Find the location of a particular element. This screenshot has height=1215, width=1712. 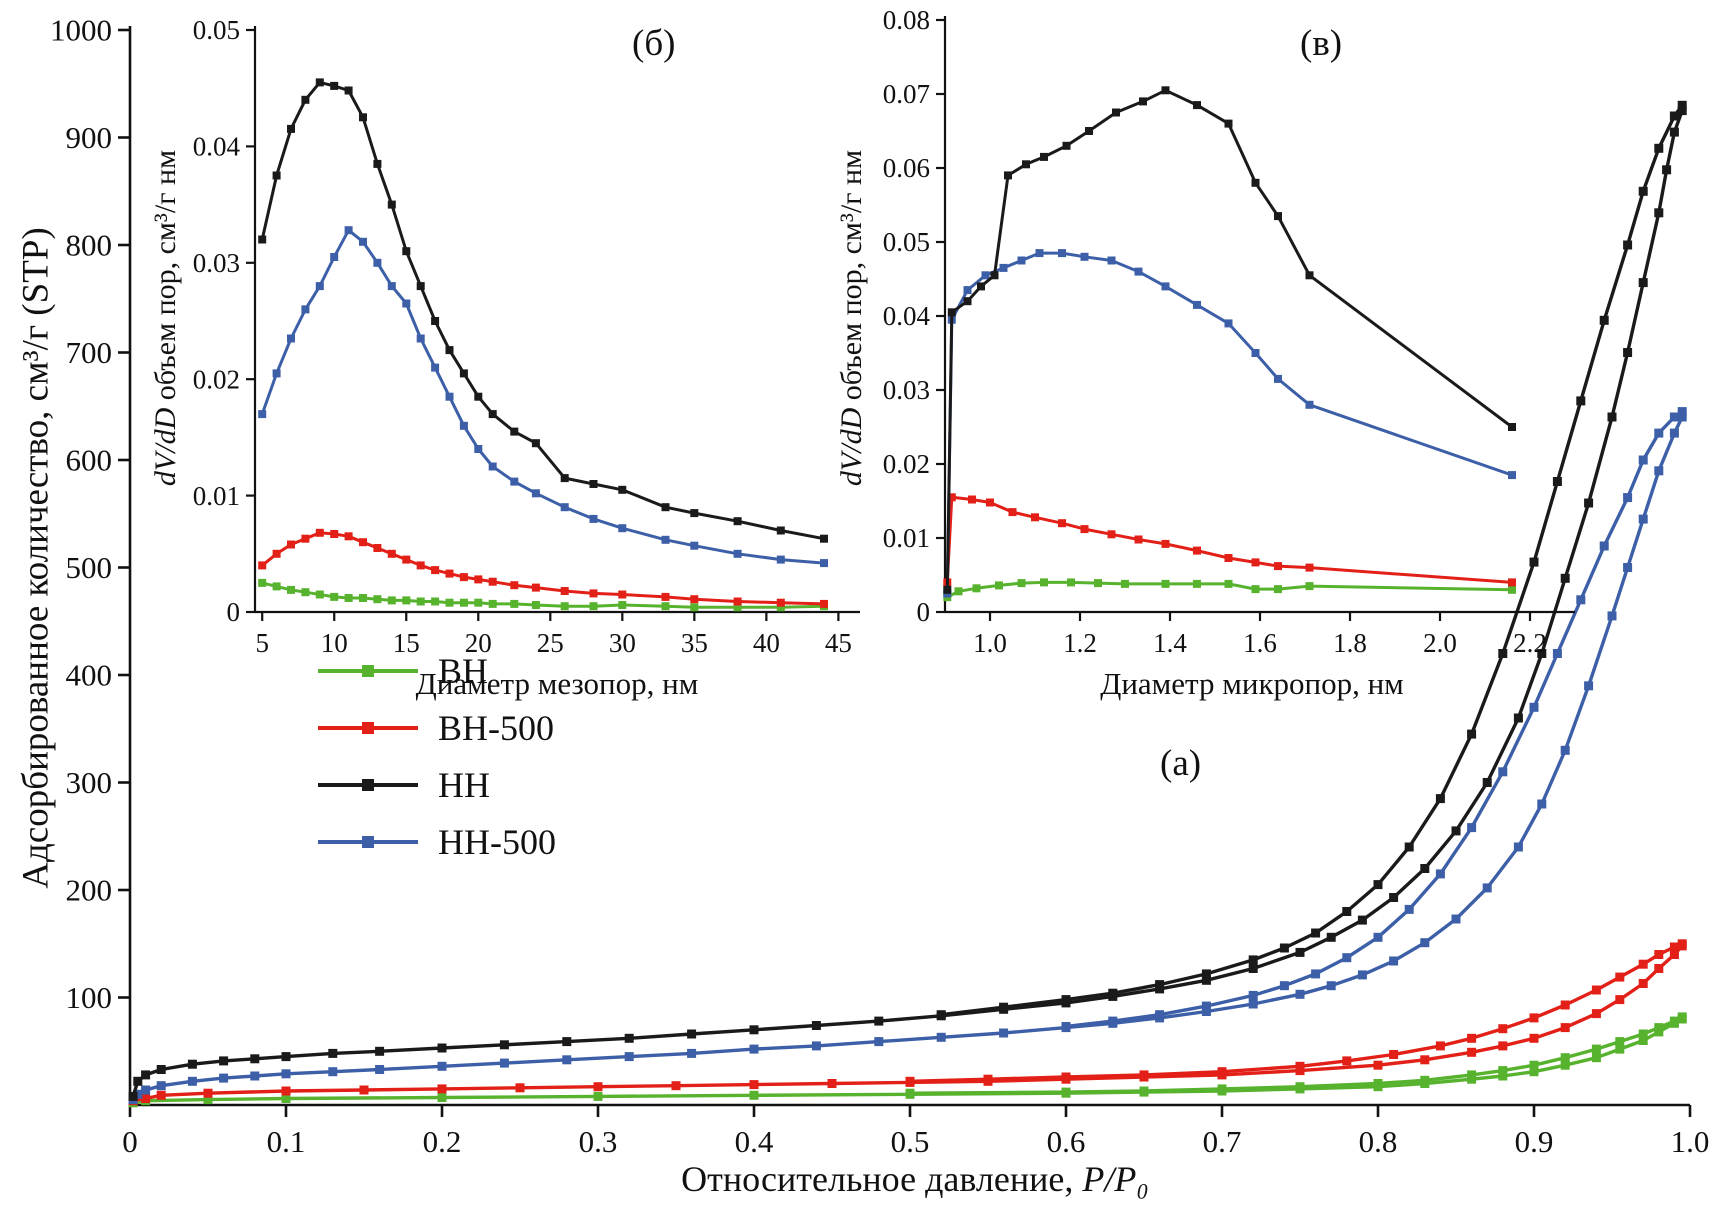

x-tick-label: 1.0 is located at coordinates (1690, 1141).